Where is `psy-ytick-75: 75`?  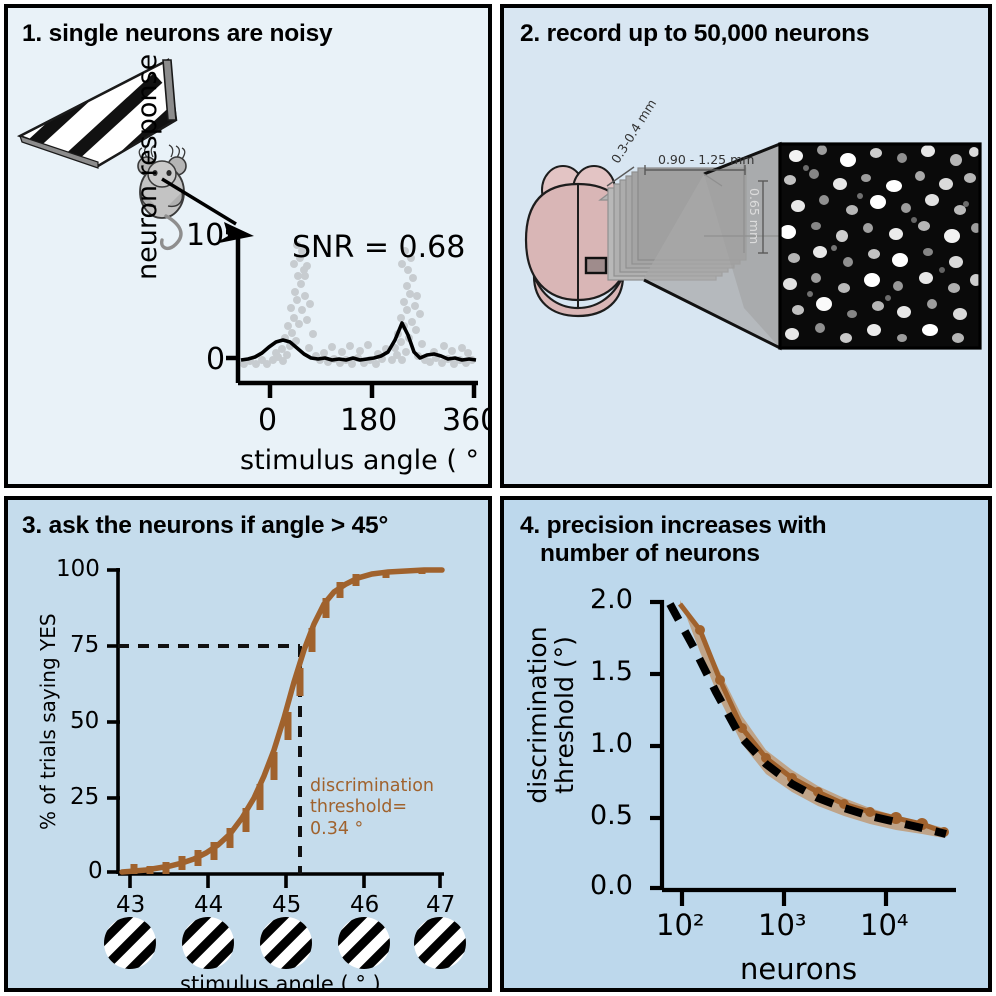 psy-ytick-75: 75 is located at coordinates (85, 645).